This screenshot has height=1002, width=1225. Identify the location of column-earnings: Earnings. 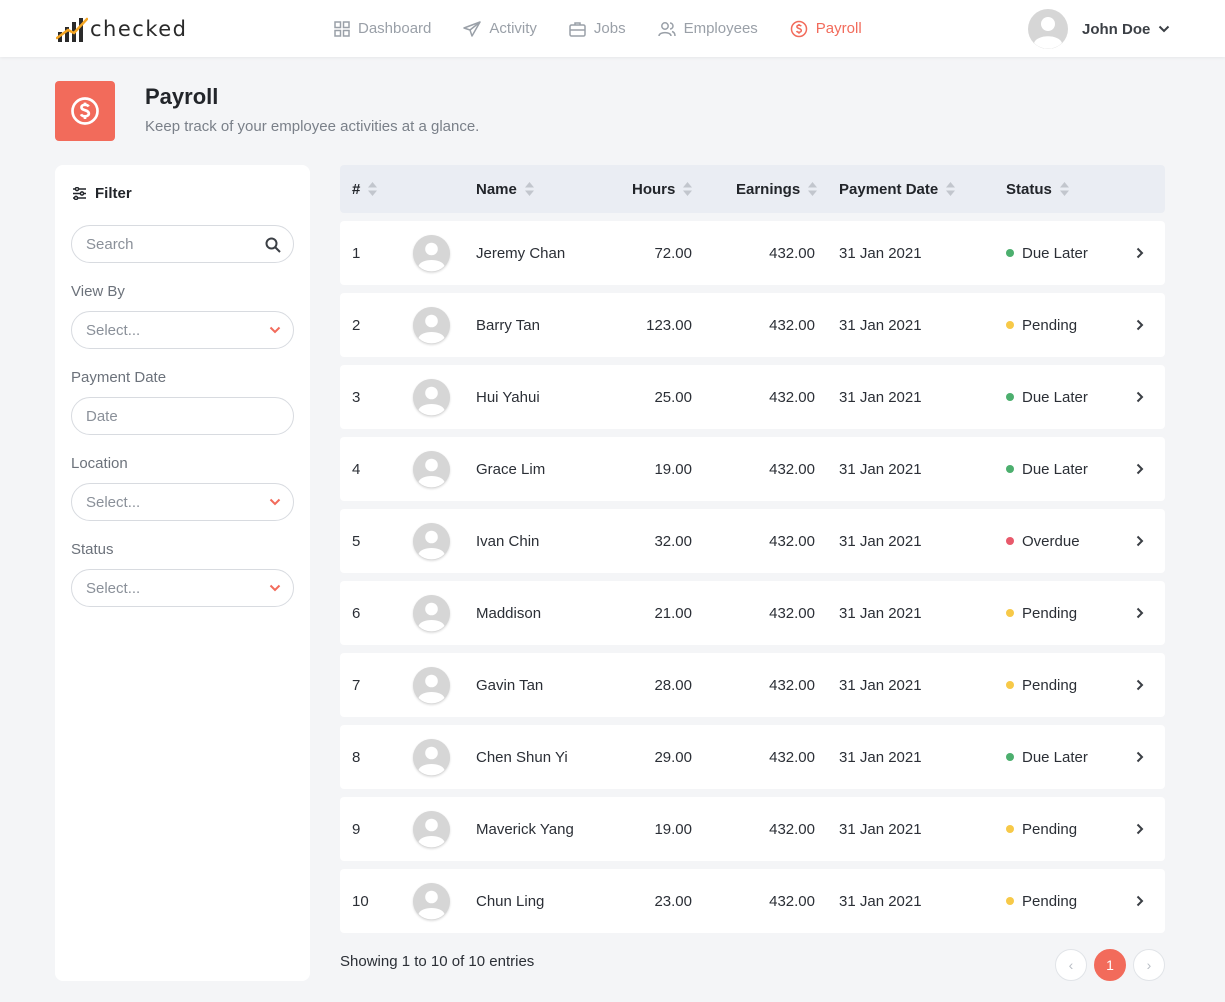
(777, 189).